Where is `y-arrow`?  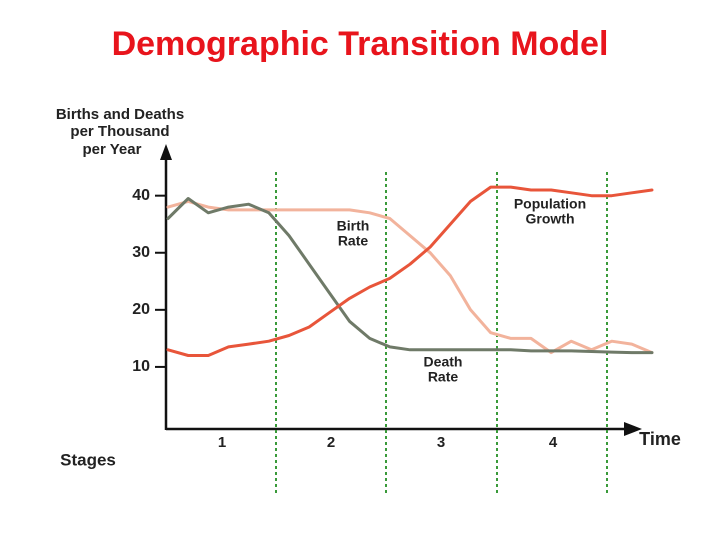
y-arrow is located at coordinates (166, 152).